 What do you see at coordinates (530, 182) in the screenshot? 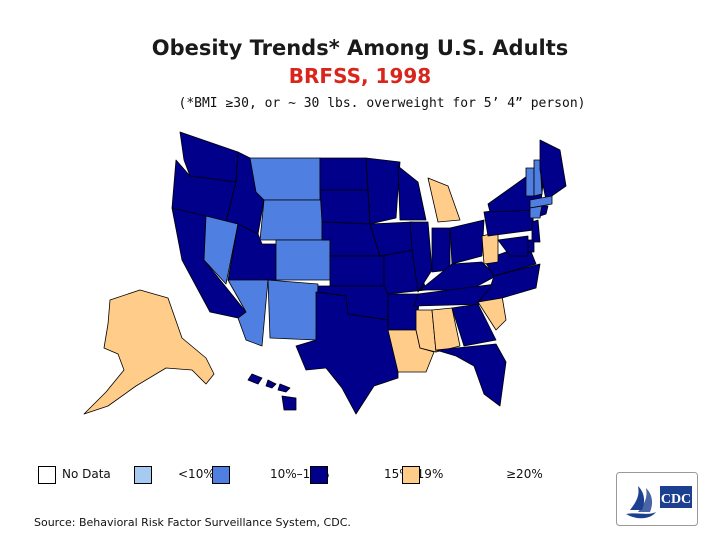
I see `state-vt` at bounding box center [530, 182].